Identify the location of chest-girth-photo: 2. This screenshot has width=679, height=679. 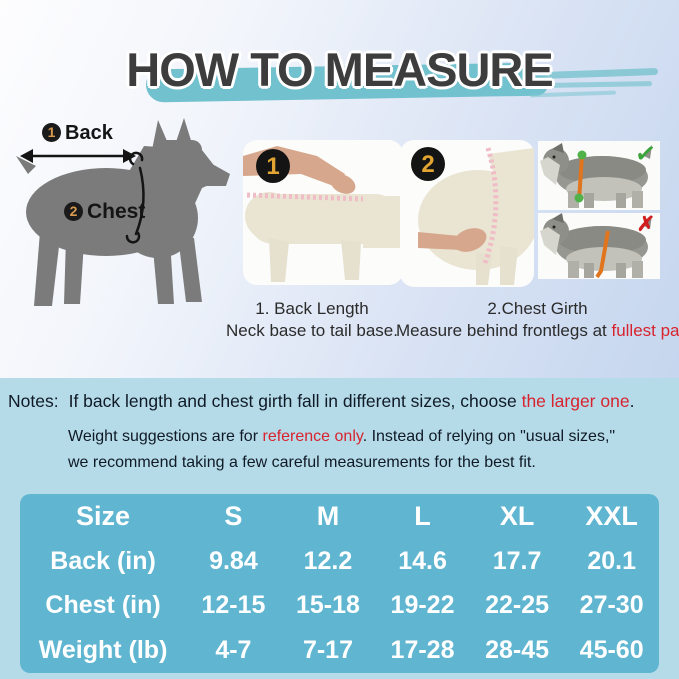
(469, 213).